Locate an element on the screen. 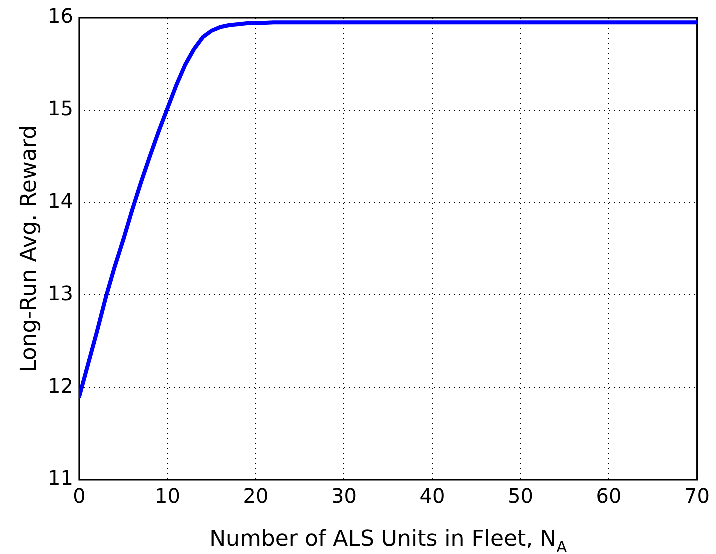 Image resolution: width=716 pixels, height=554 pixels. x-tick-label: 40 is located at coordinates (433, 496).